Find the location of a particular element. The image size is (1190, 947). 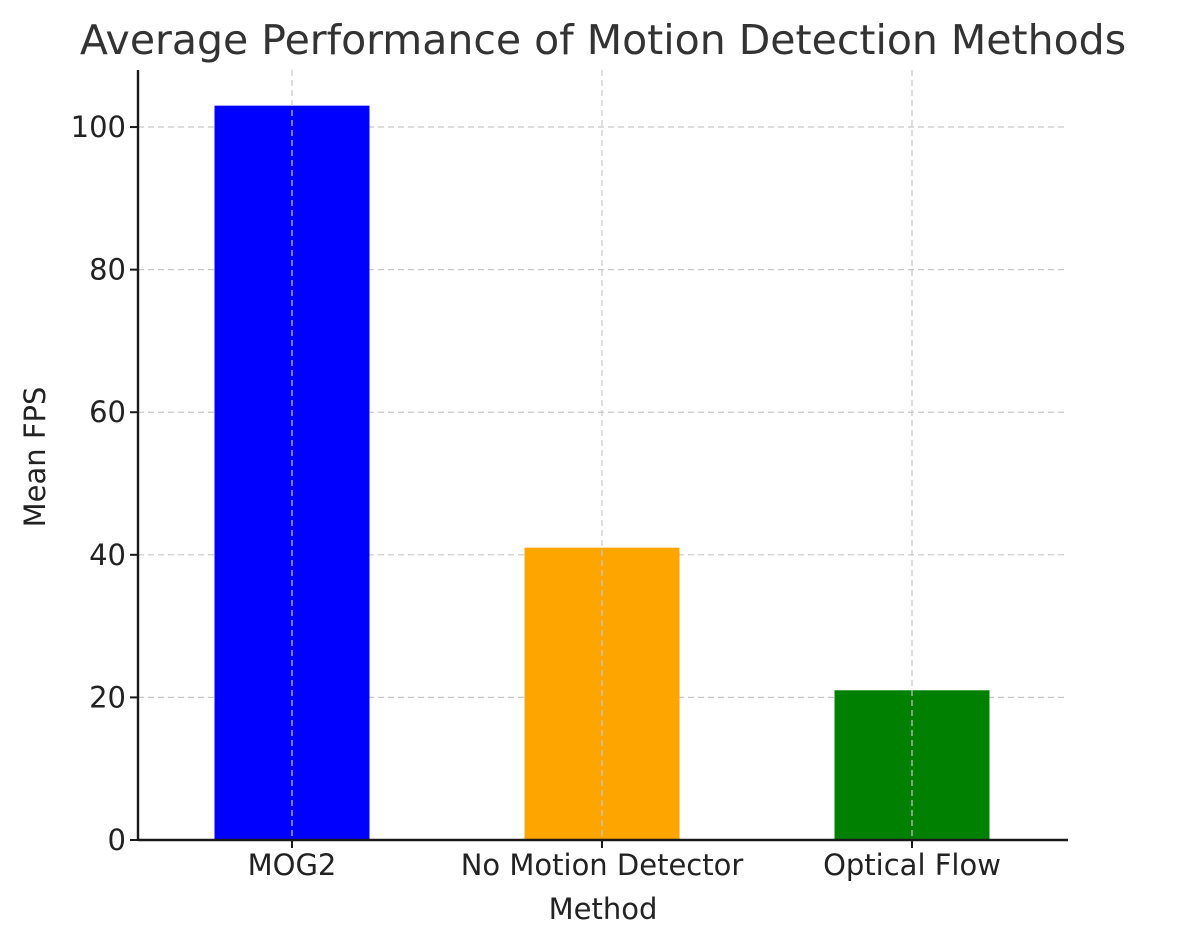

x-tick-label: No Motion Detector is located at coordinates (602, 865).